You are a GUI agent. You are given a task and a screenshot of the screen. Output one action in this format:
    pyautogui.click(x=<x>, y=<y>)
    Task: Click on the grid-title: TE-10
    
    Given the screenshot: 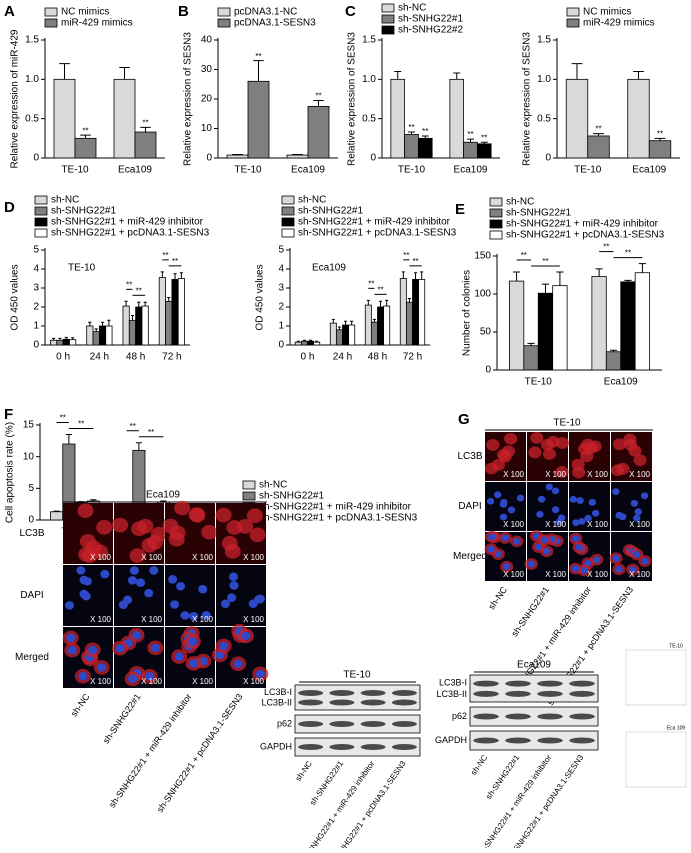 What is the action you would take?
    pyautogui.click(x=567, y=423)
    